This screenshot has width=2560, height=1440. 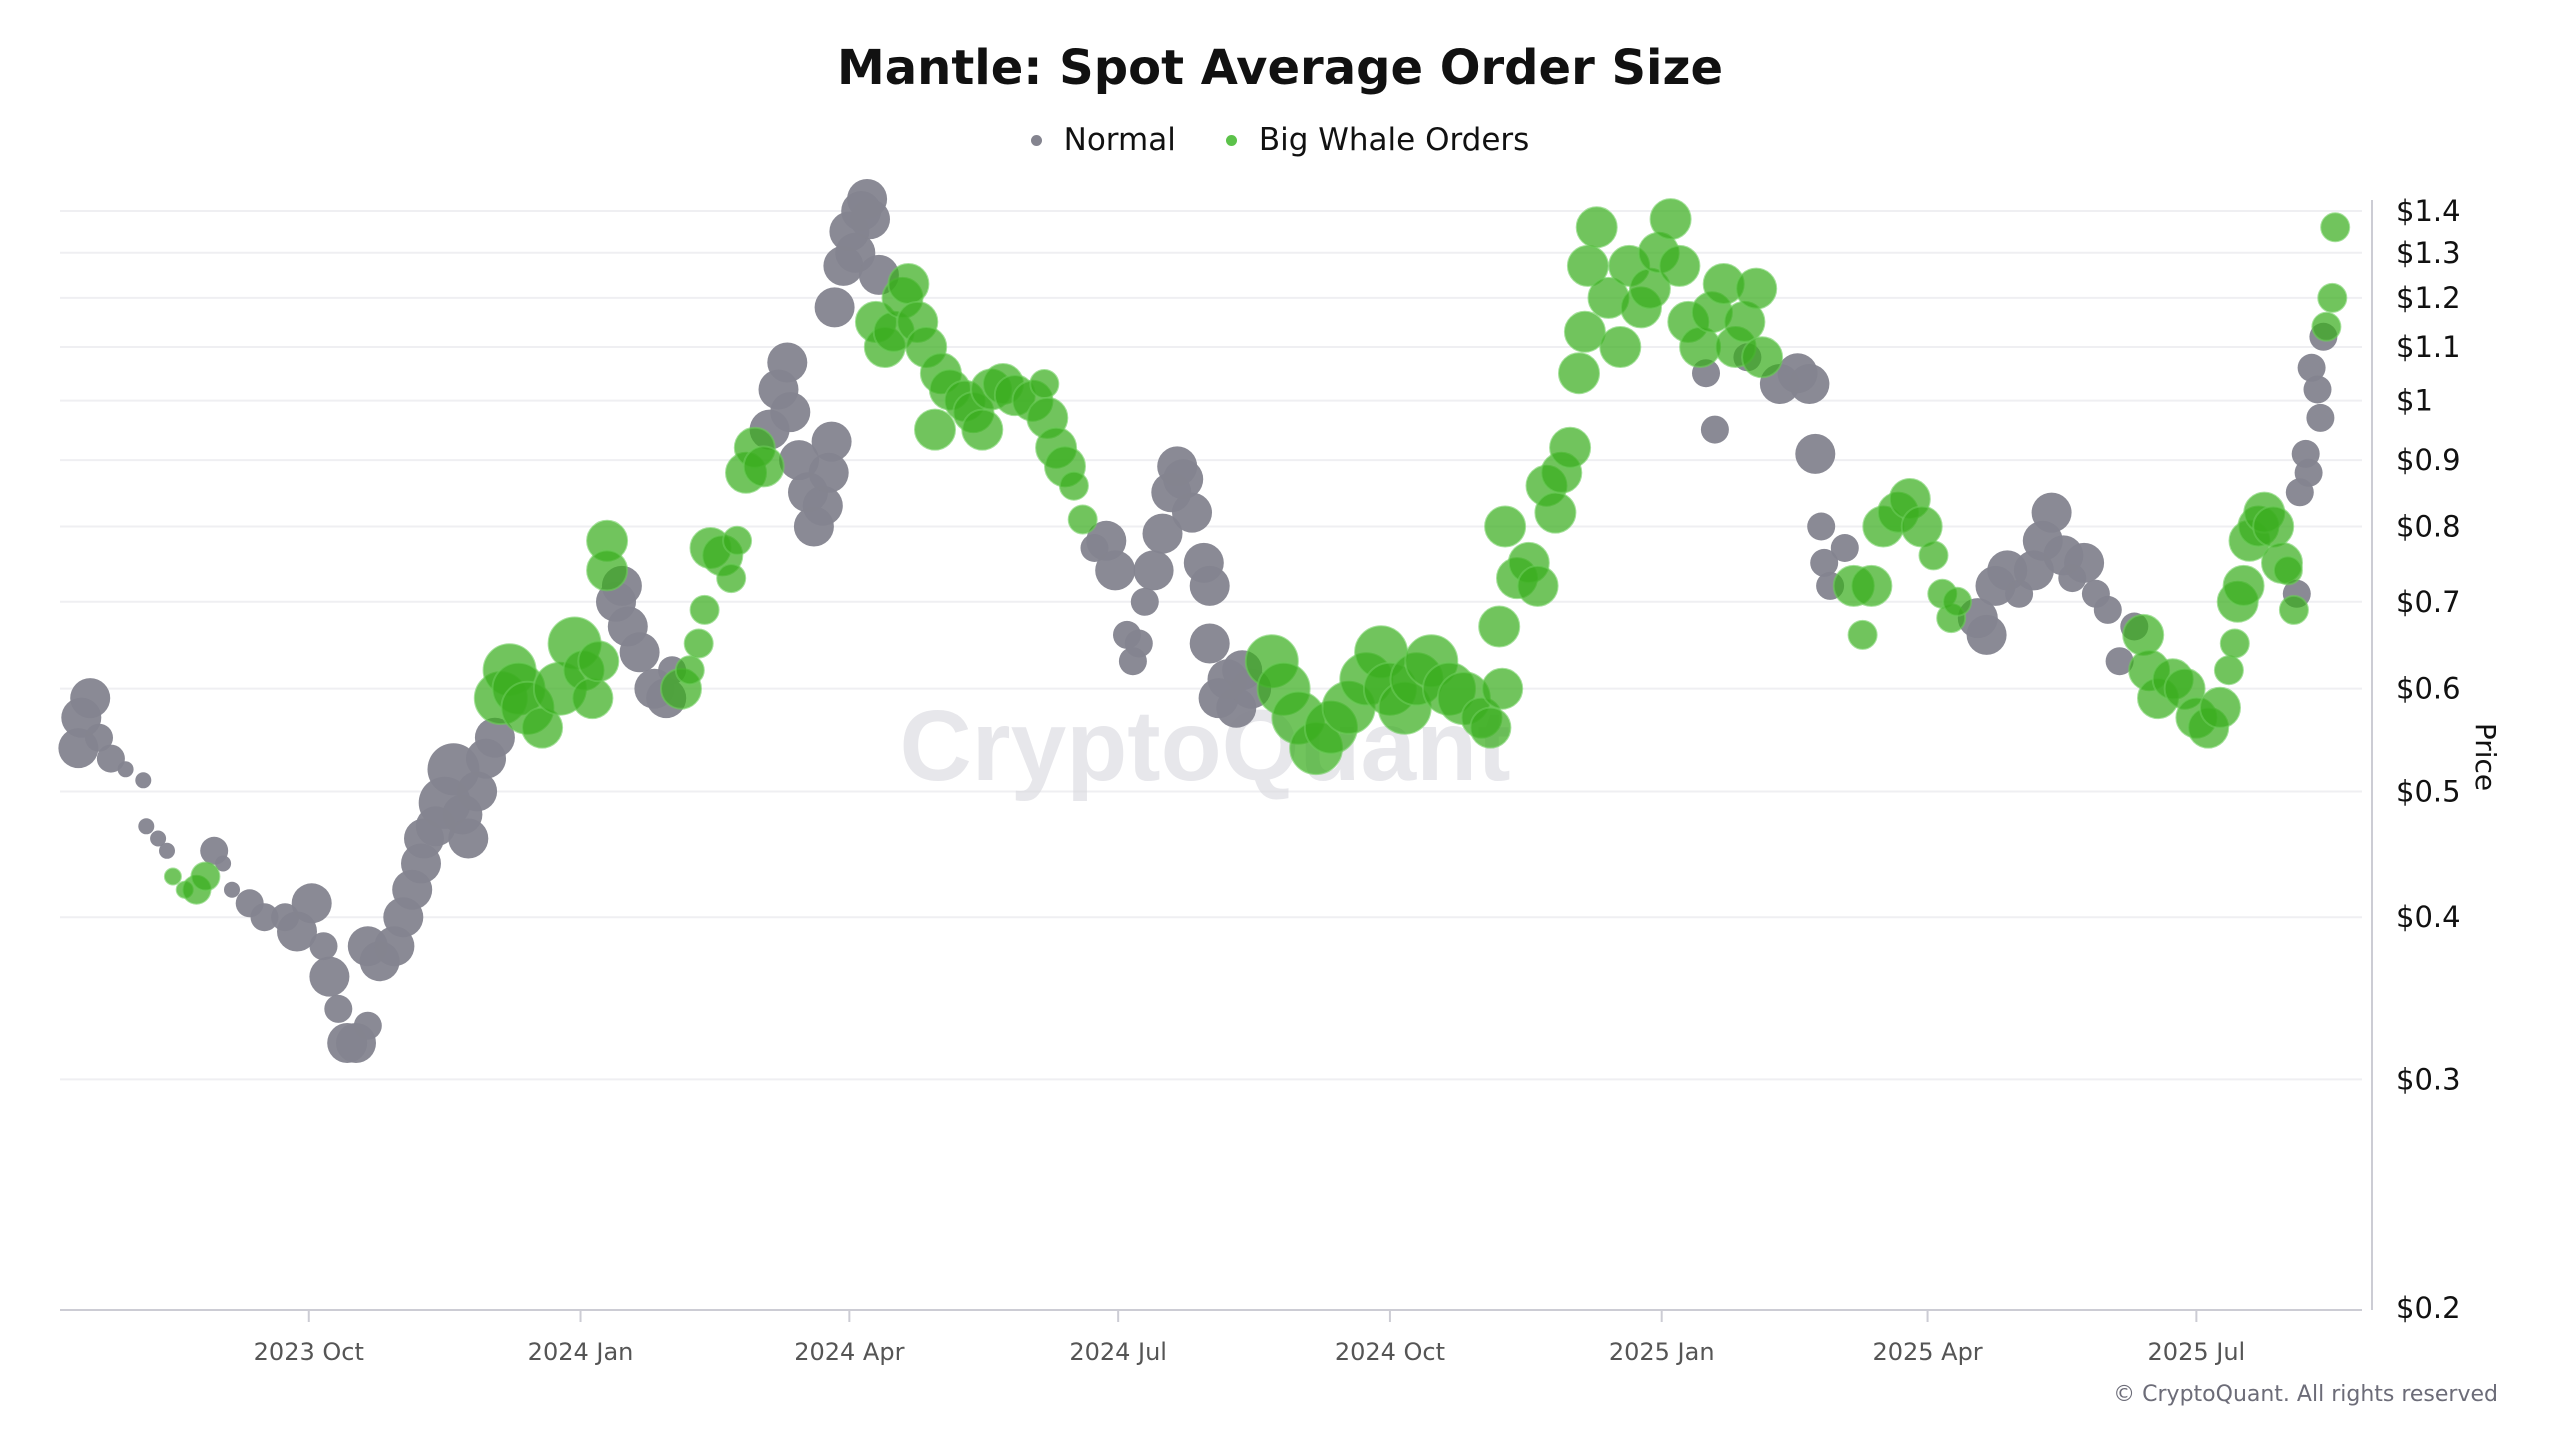 What do you see at coordinates (1377, 140) in the screenshot?
I see `legend-item-whale: Big Whale Orders` at bounding box center [1377, 140].